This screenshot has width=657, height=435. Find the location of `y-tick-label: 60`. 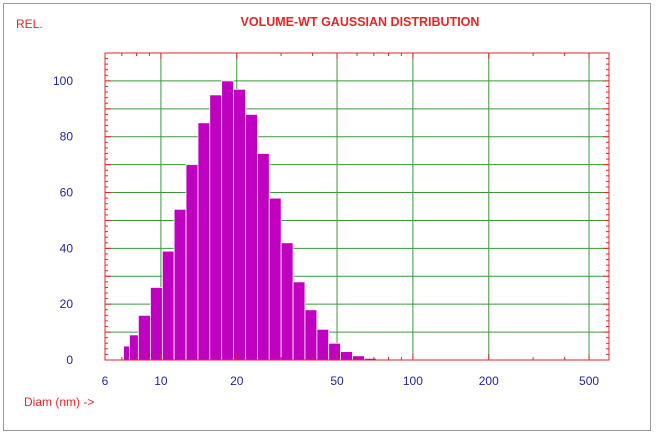

y-tick-label: 60 is located at coordinates (67, 193).